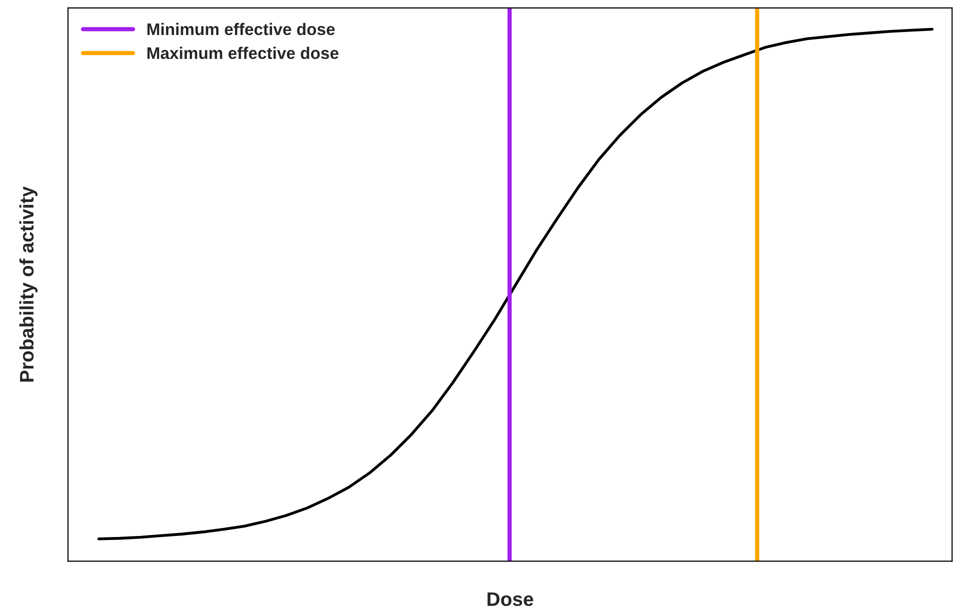 Image resolution: width=954 pixels, height=610 pixels. What do you see at coordinates (242, 53) in the screenshot?
I see `text: Maximum effective dose` at bounding box center [242, 53].